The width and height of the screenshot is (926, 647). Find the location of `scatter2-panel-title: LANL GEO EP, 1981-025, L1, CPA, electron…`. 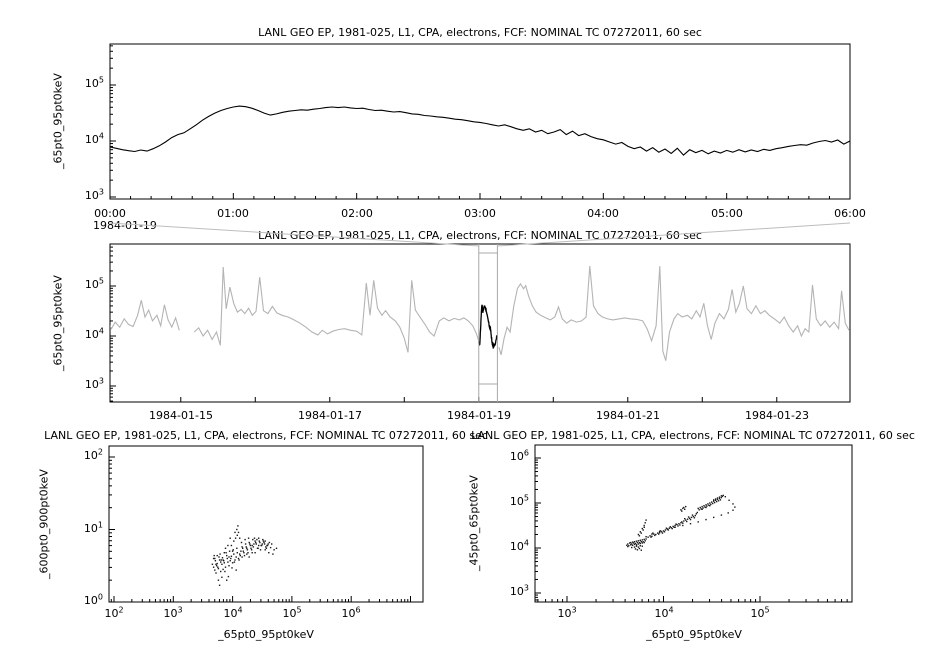

scatter2-panel-title: LANL GEO EP, 1981-025, L1, CPA, electron… is located at coordinates (693, 435).